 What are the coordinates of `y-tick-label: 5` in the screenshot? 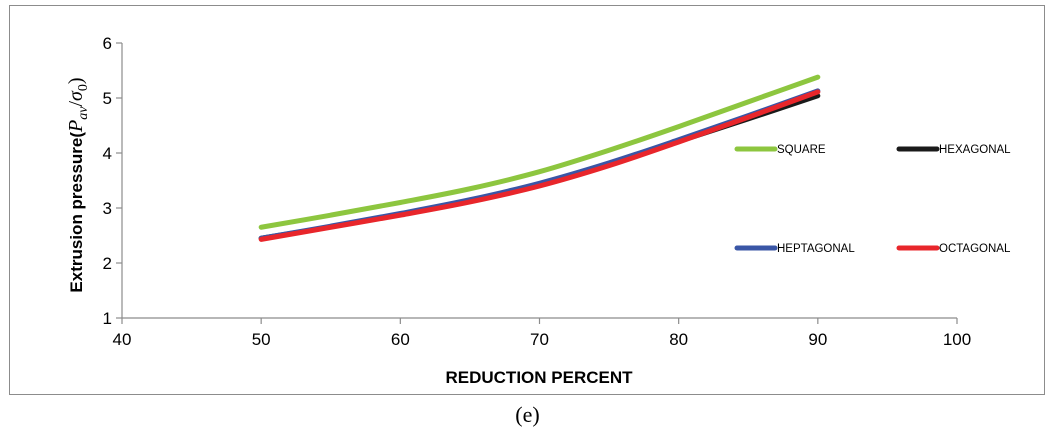 It's located at (107, 98).